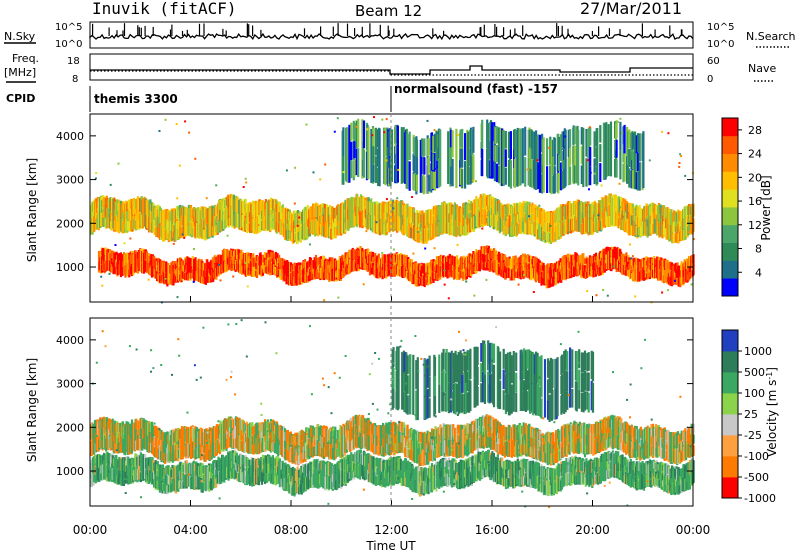  I want to click on freq-panel: Freq. [MHz] 18 8 60 0 Nave, so click(390, 68).